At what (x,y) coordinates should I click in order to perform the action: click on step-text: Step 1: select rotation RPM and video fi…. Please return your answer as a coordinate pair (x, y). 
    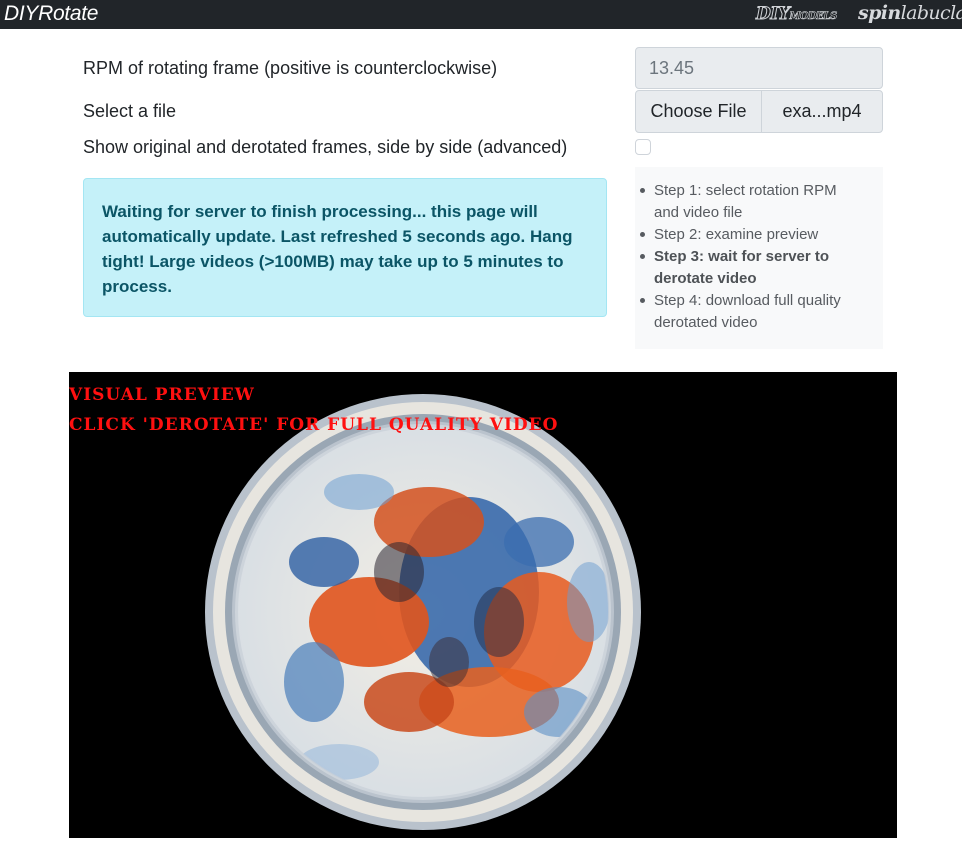
    Looking at the image, I should click on (745, 201).